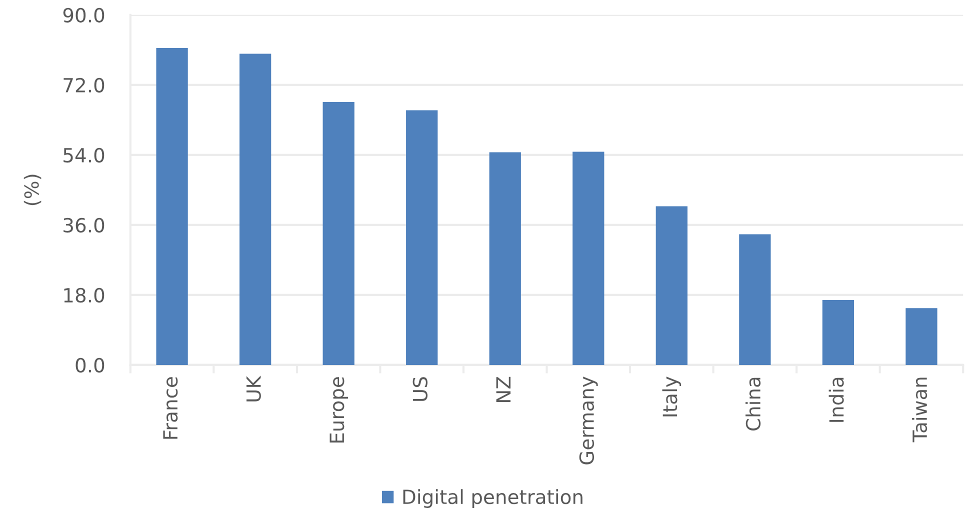  I want to click on legend-label: Digital penetration, so click(492, 498).